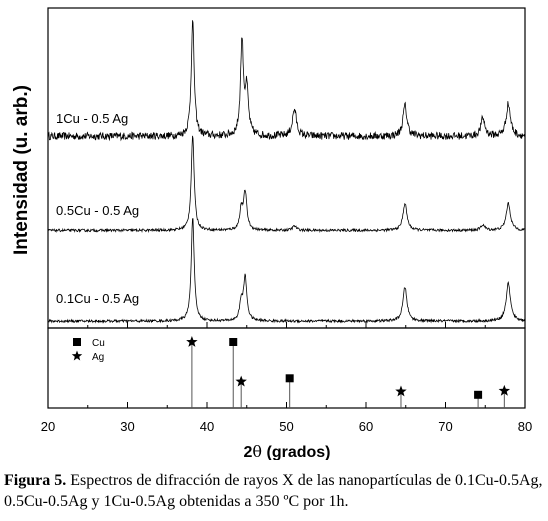 This screenshot has width=548, height=521. I want to click on legend-star-icon, so click(77, 355).